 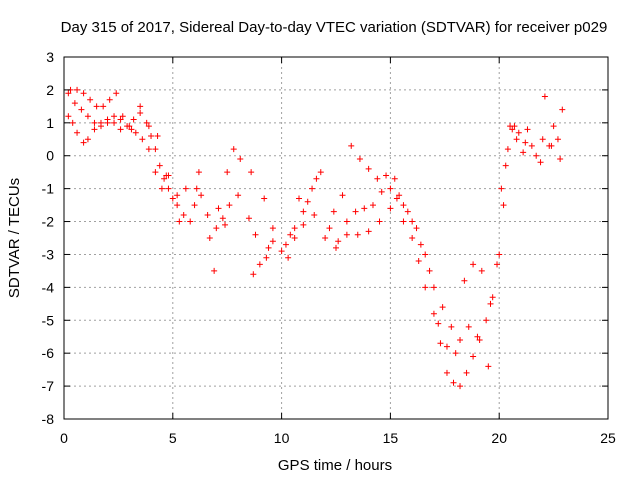 What do you see at coordinates (48, 222) in the screenshot?
I see `y-tick-label: -2` at bounding box center [48, 222].